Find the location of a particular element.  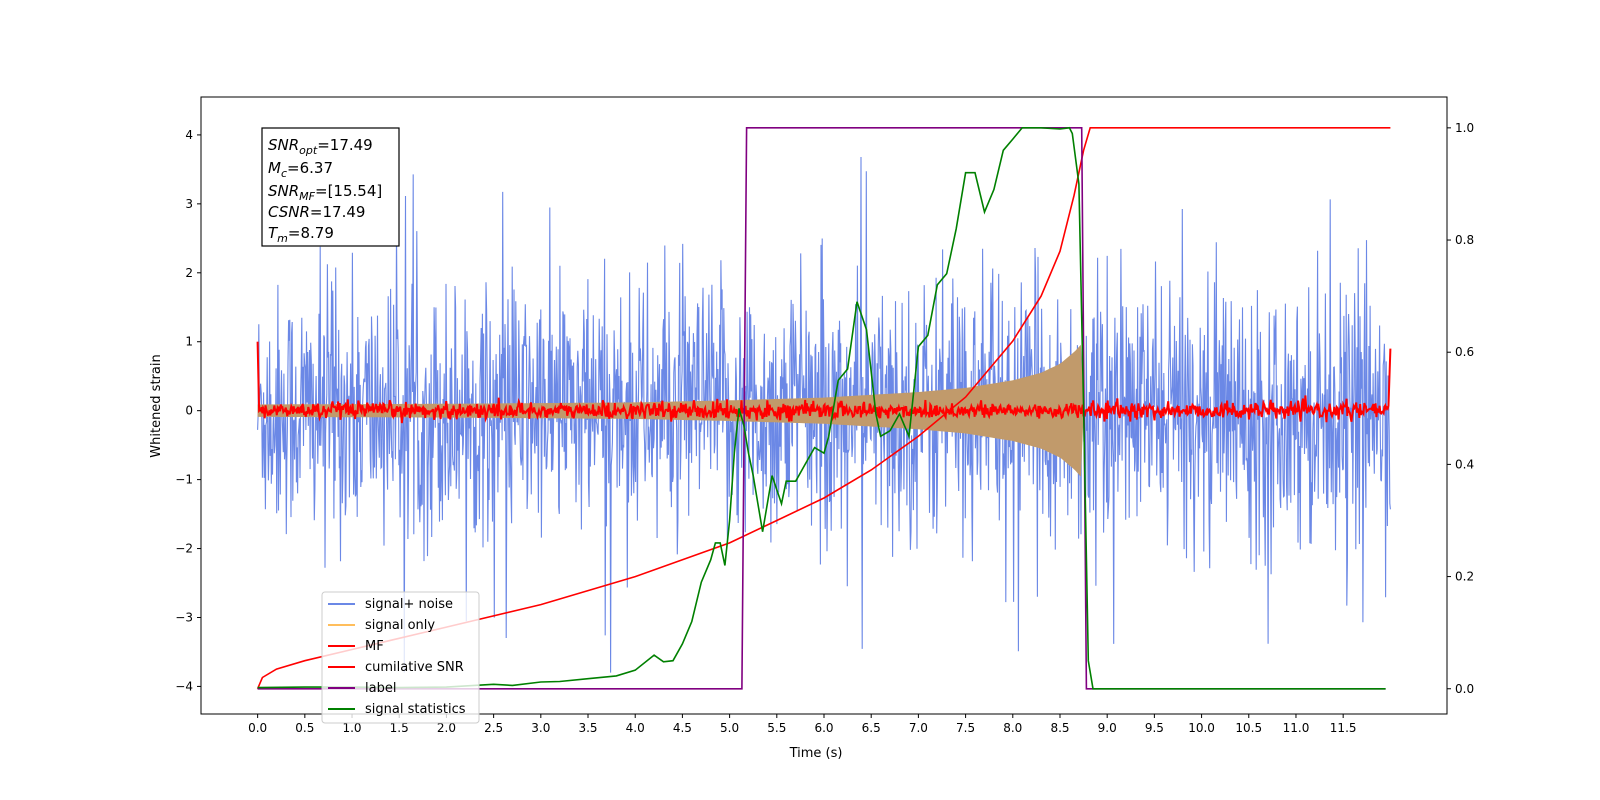

legend-label: signal only is located at coordinates (400, 625).